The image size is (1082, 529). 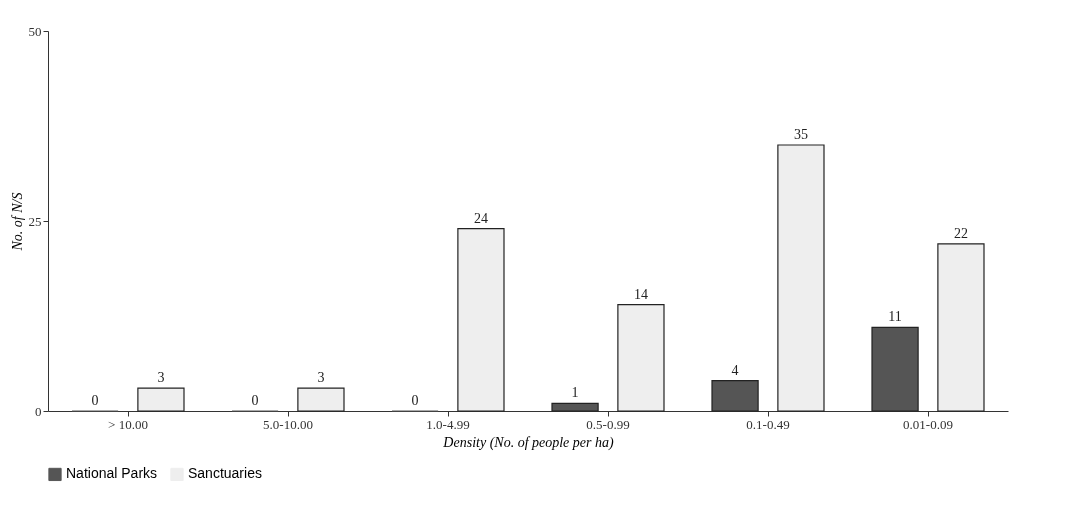 I want to click on y-tick-label: 25, so click(x=35, y=221).